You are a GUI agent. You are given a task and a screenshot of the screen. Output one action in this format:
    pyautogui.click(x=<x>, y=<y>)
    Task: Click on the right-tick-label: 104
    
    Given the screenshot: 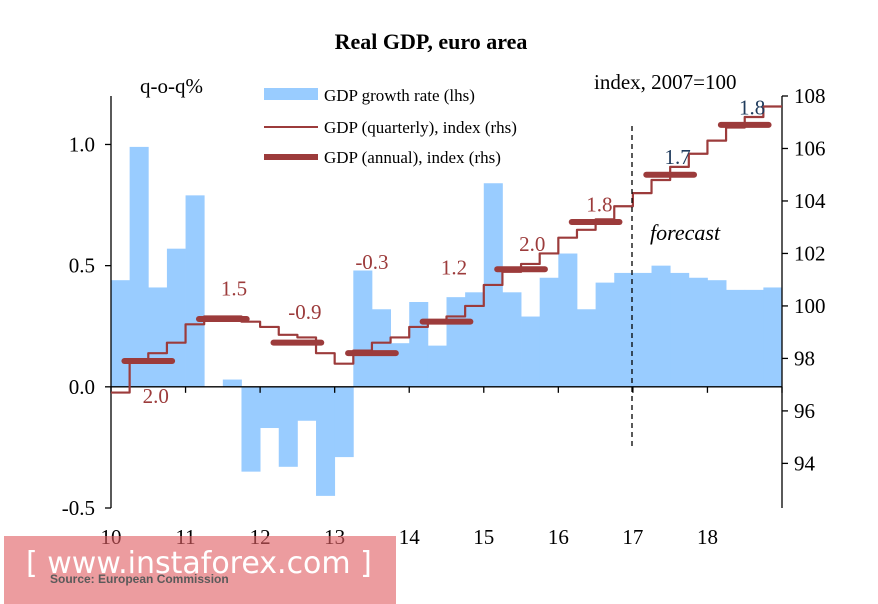 What is the action you would take?
    pyautogui.click(x=810, y=201)
    